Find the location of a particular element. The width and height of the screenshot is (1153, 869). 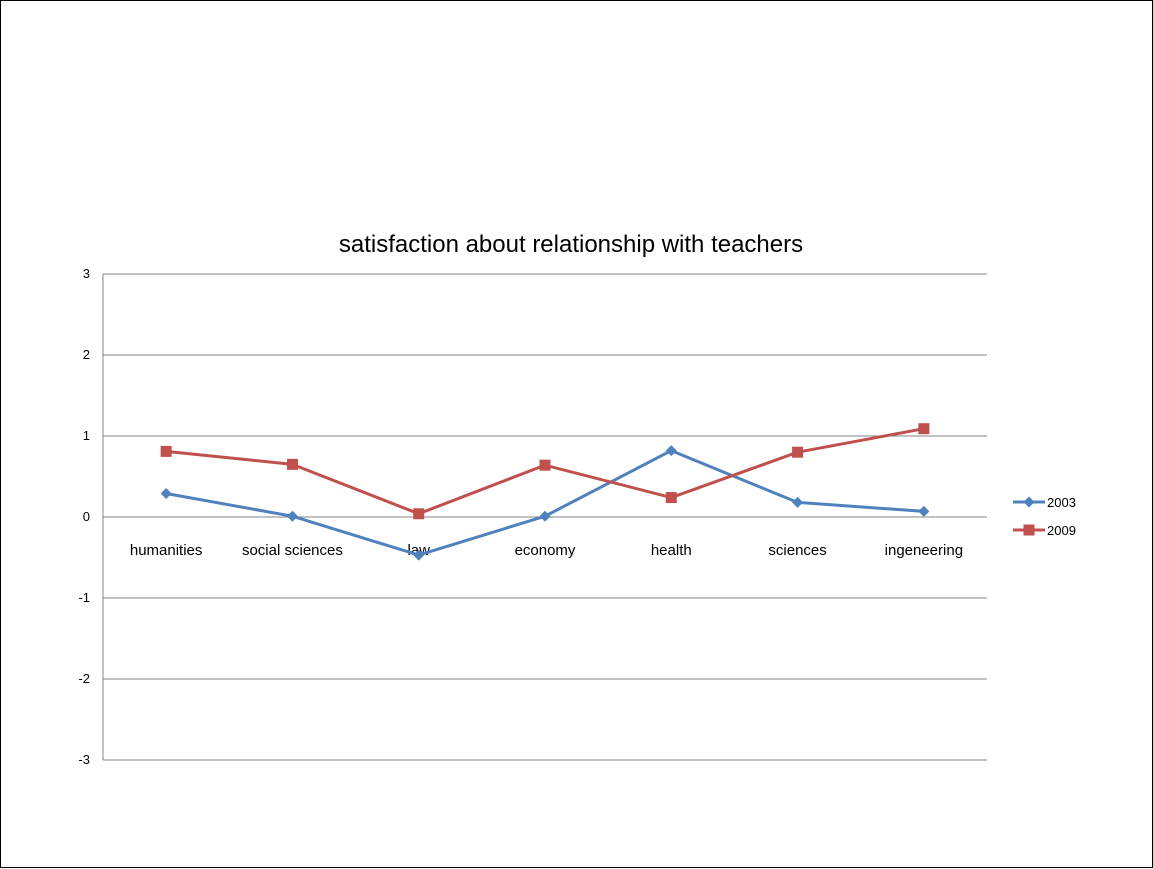

category-label: humanities is located at coordinates (166, 550).